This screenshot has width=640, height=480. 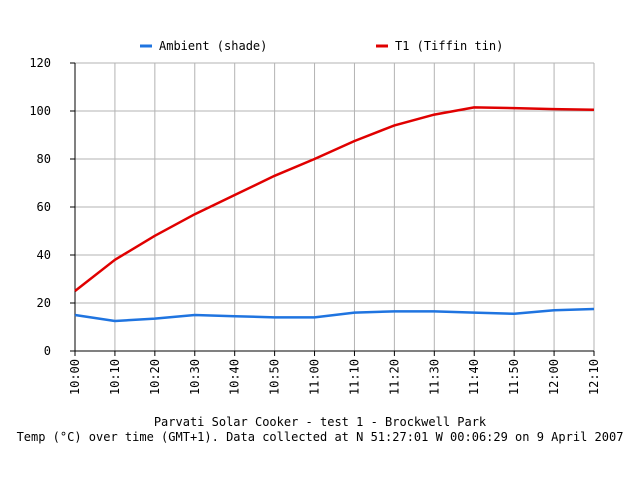 I want to click on x-tick-label: 10:00, so click(x=75, y=377).